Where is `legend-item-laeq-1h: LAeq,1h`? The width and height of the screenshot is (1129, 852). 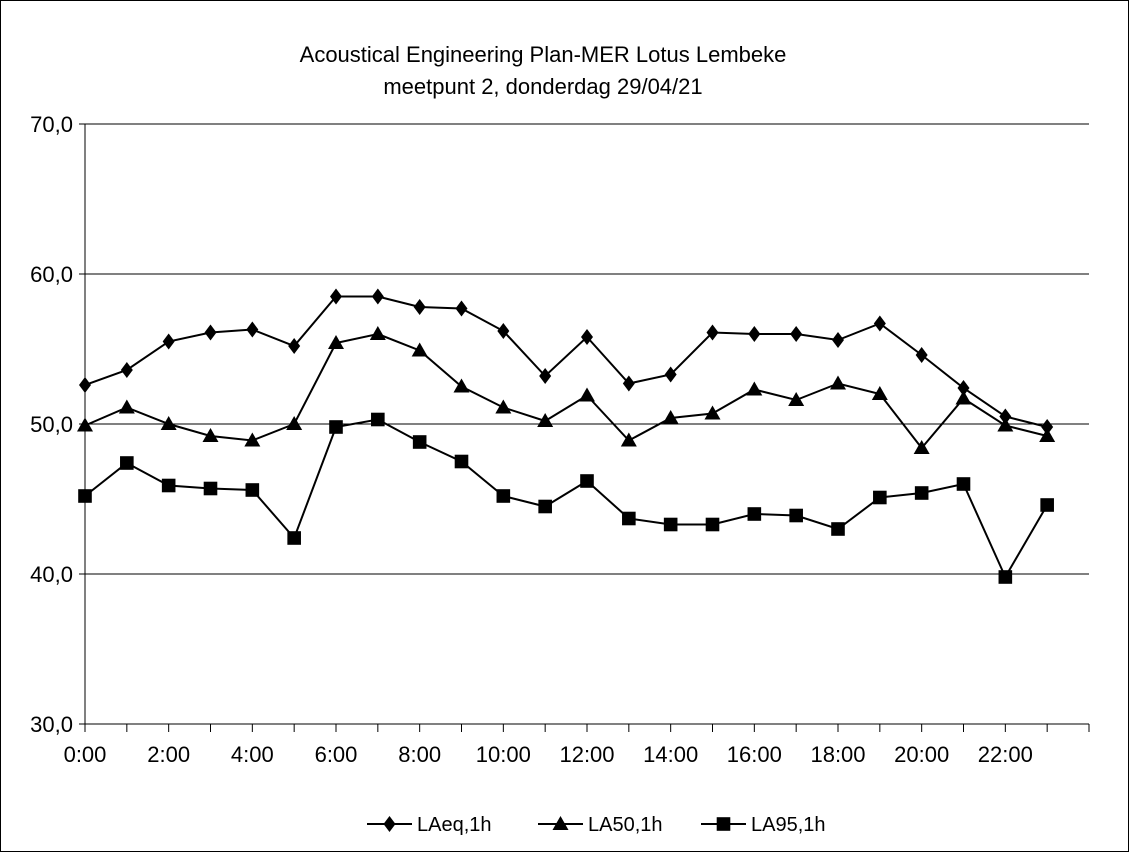 legend-item-laeq-1h: LAeq,1h is located at coordinates (429, 825).